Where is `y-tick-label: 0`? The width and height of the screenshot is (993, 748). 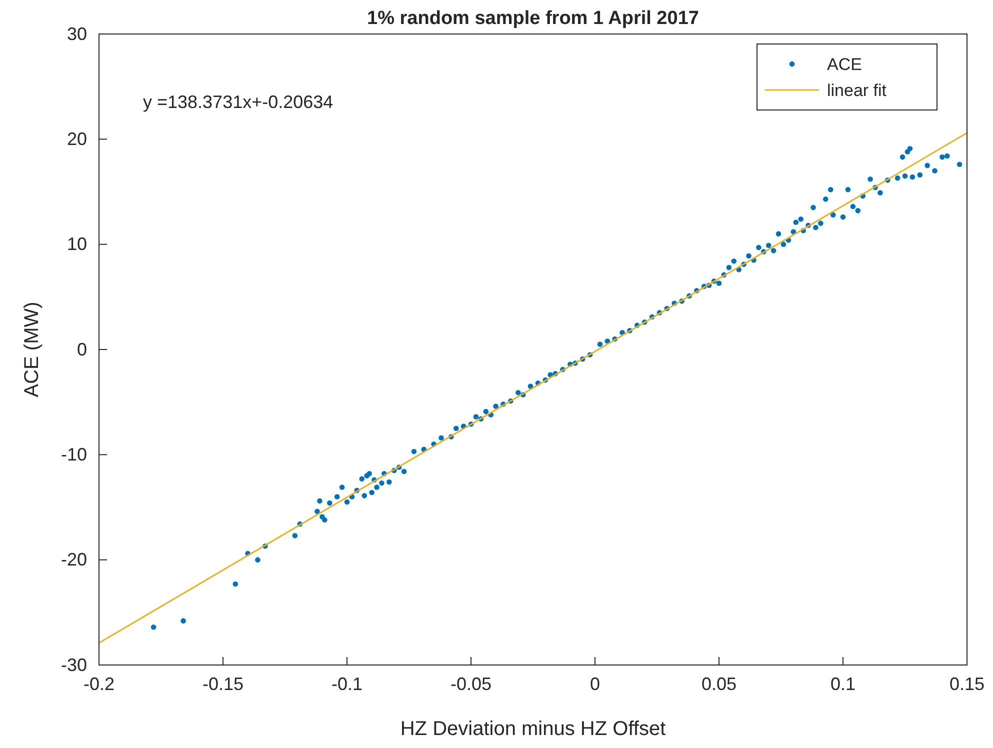
y-tick-label: 0 is located at coordinates (81, 349).